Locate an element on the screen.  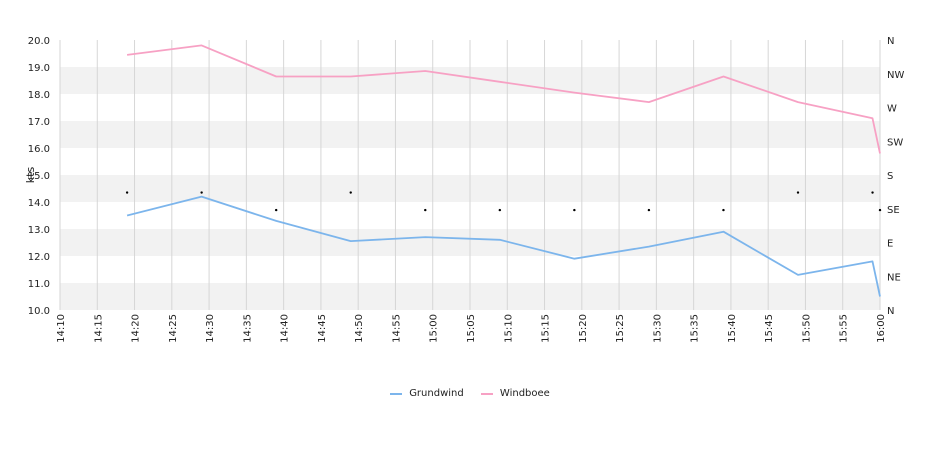
y-tick-label: 10.0 is located at coordinates (39, 311).